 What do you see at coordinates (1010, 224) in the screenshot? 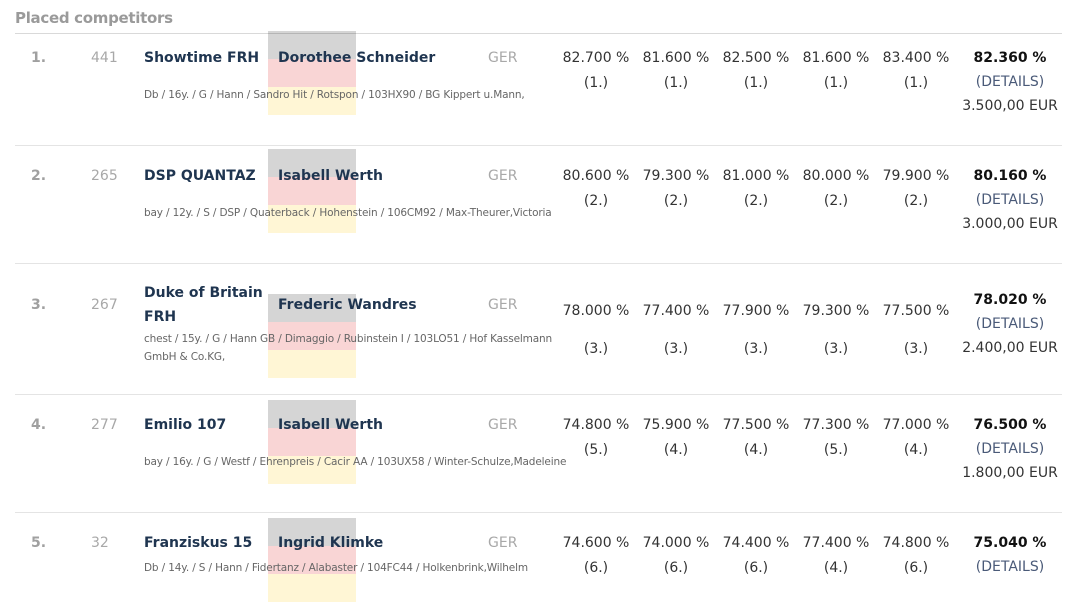
I see `prize-money: 3.000,00 EUR` at bounding box center [1010, 224].